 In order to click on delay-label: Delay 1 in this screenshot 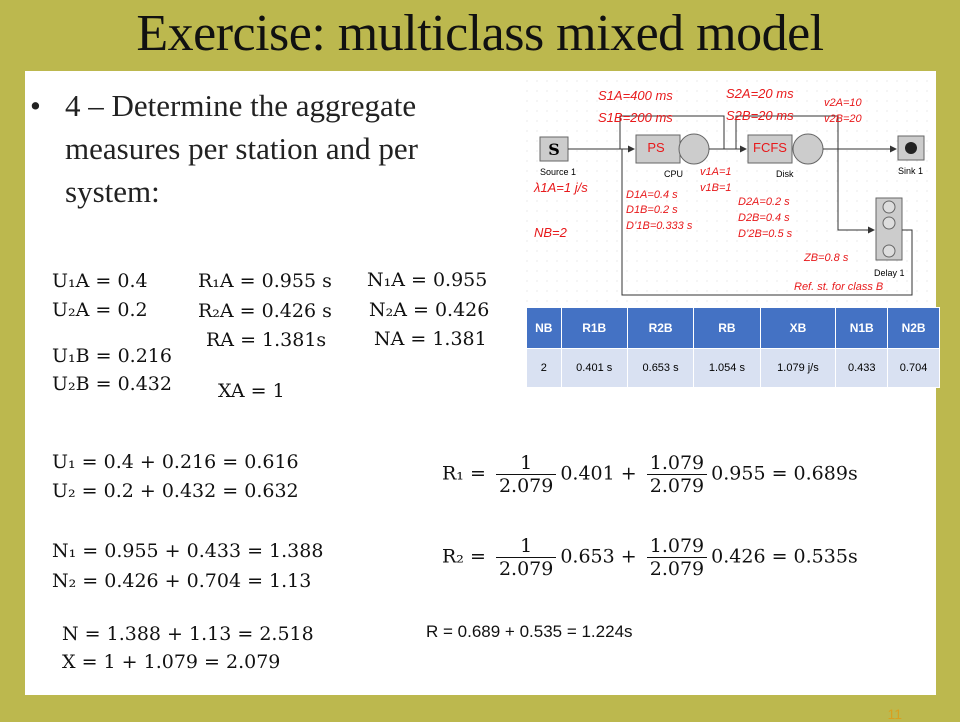, I will do `click(889, 273)`.